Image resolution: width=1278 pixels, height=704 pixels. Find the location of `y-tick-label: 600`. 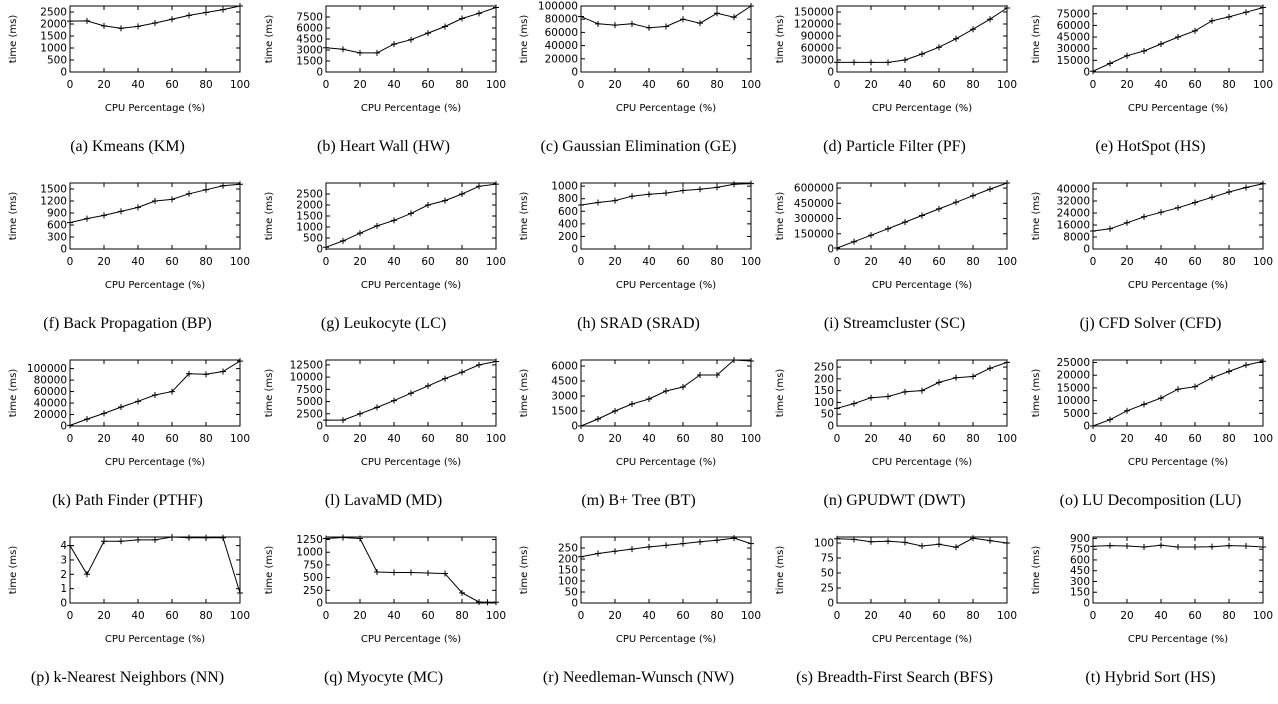

y-tick-label: 600 is located at coordinates (1080, 560).